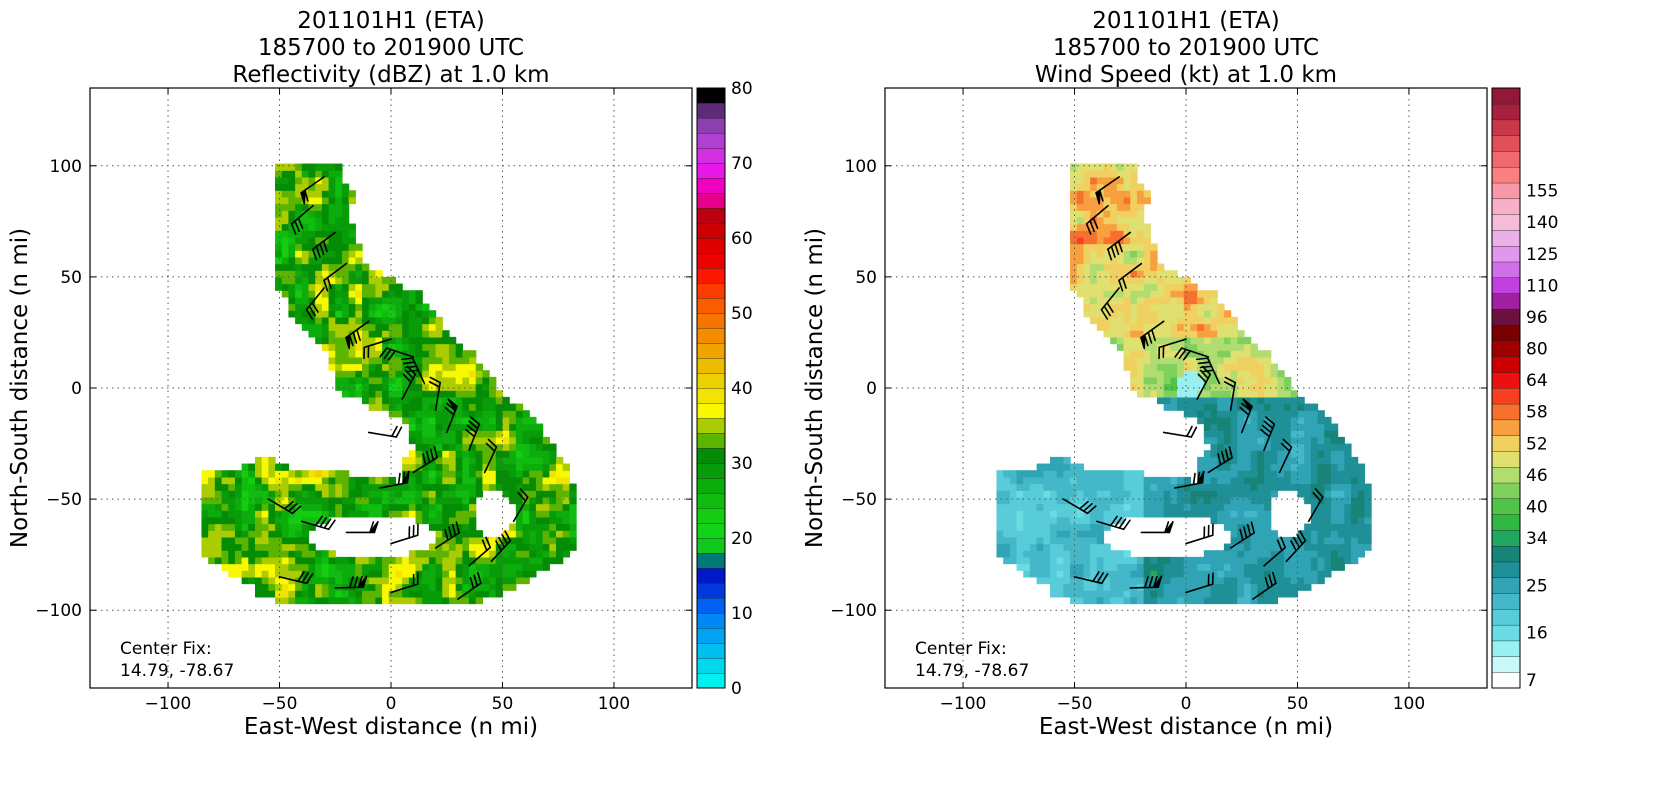 This screenshot has width=1654, height=787. Describe the element at coordinates (389, 384) in the screenshot. I see `data-field` at that location.